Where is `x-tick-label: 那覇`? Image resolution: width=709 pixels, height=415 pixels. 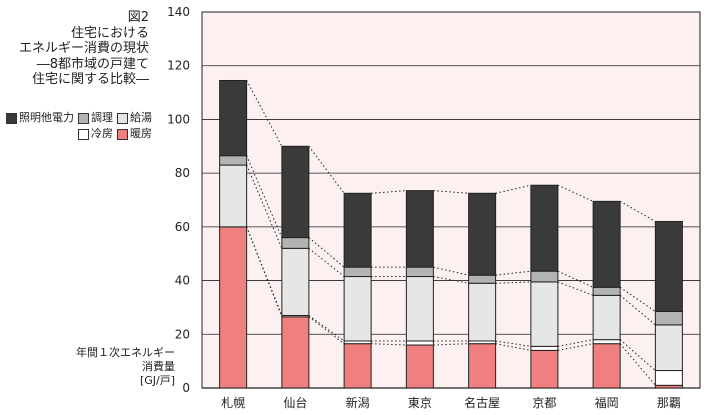
x-tick-label: 那覇 is located at coordinates (669, 403).